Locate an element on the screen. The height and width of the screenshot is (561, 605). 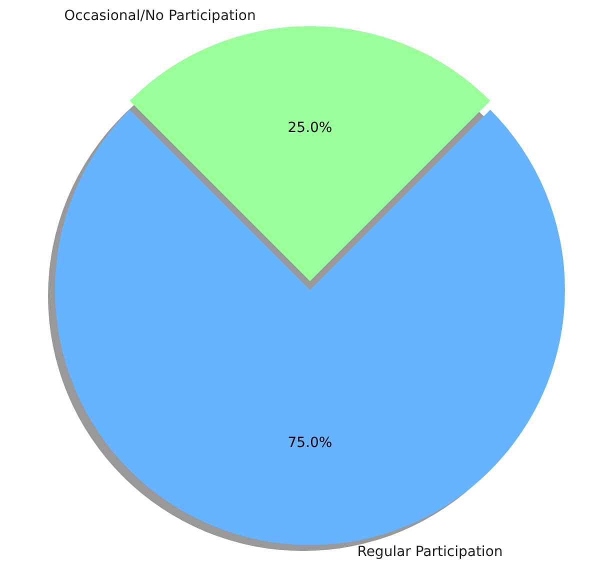
data-label: 25.0% is located at coordinates (310, 128).